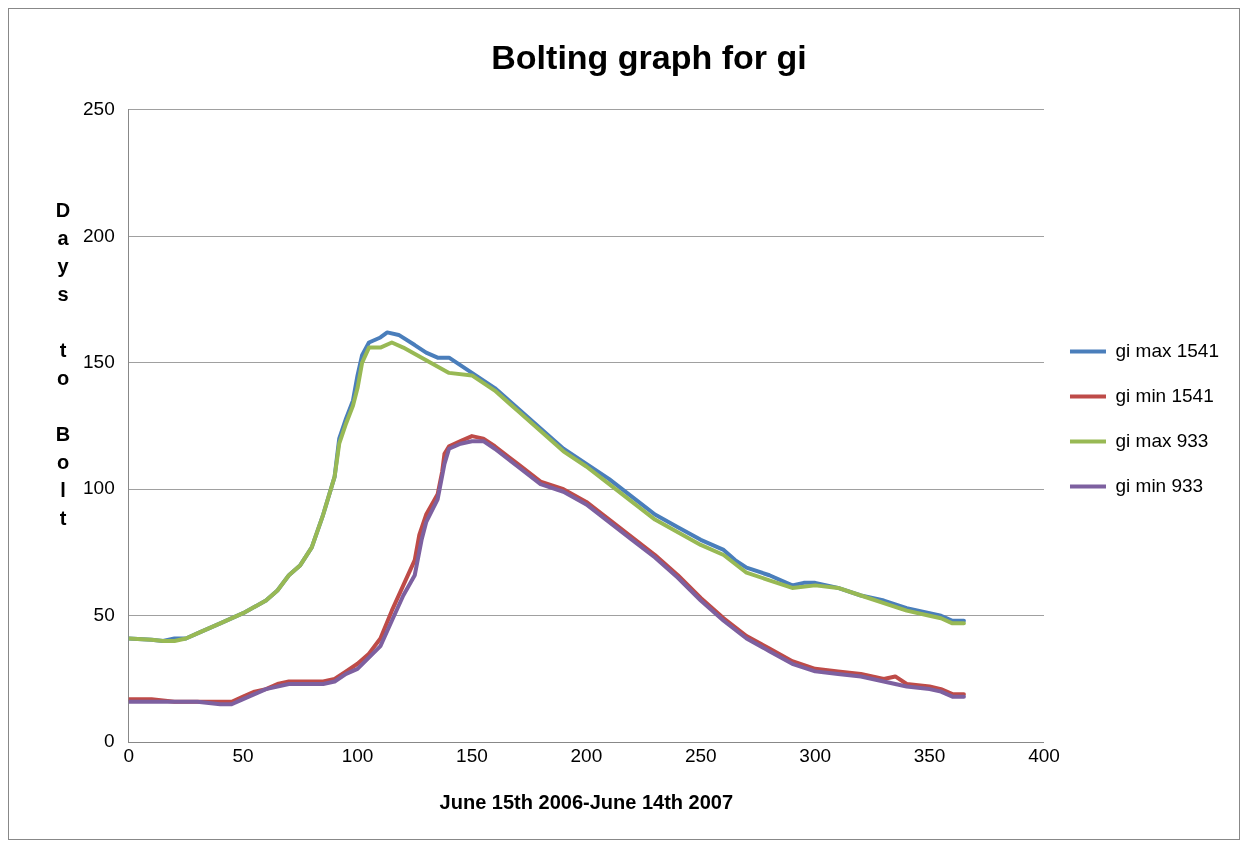 The height and width of the screenshot is (850, 1254). Describe the element at coordinates (700, 755) in the screenshot. I see `x-tick-label: 250` at that location.